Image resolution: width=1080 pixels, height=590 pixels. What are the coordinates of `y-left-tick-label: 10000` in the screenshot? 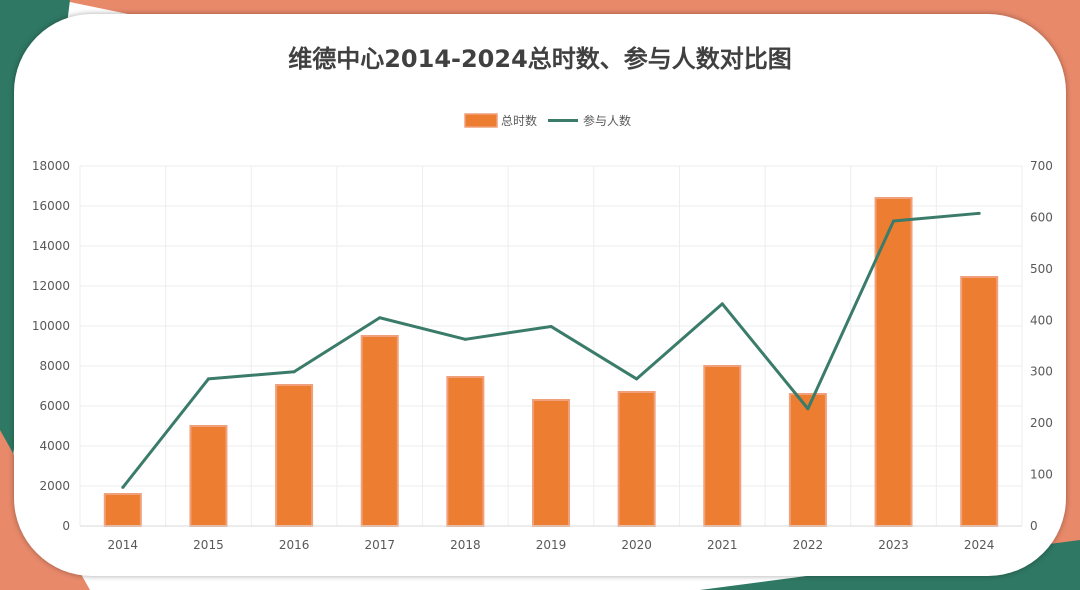 It's located at (51, 326).